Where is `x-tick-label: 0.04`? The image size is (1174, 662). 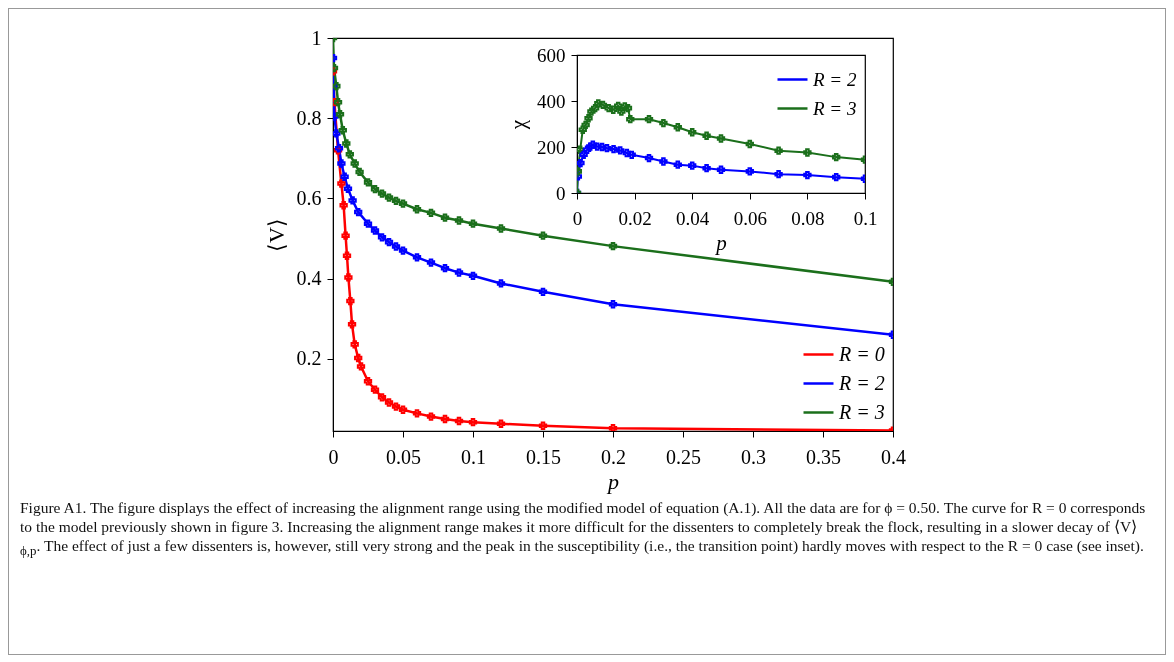
x-tick-label: 0.04 is located at coordinates (693, 218).